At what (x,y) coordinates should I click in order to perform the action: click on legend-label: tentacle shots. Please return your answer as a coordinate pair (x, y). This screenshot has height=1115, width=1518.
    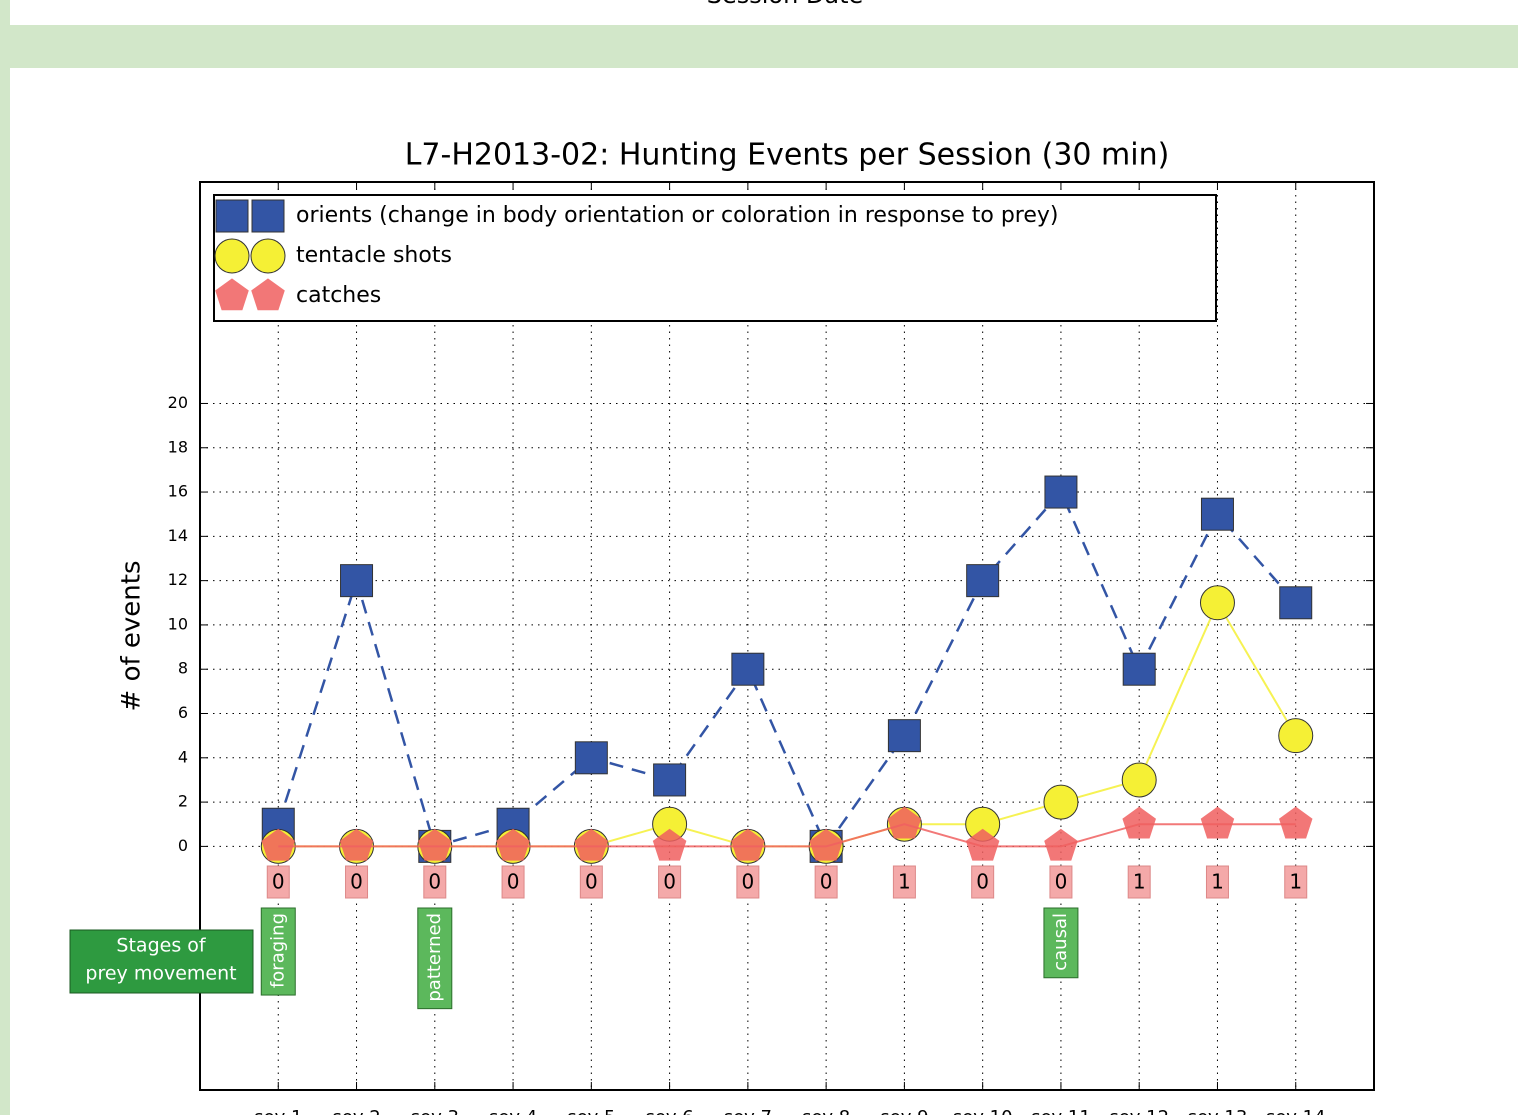
    Looking at the image, I should click on (374, 255).